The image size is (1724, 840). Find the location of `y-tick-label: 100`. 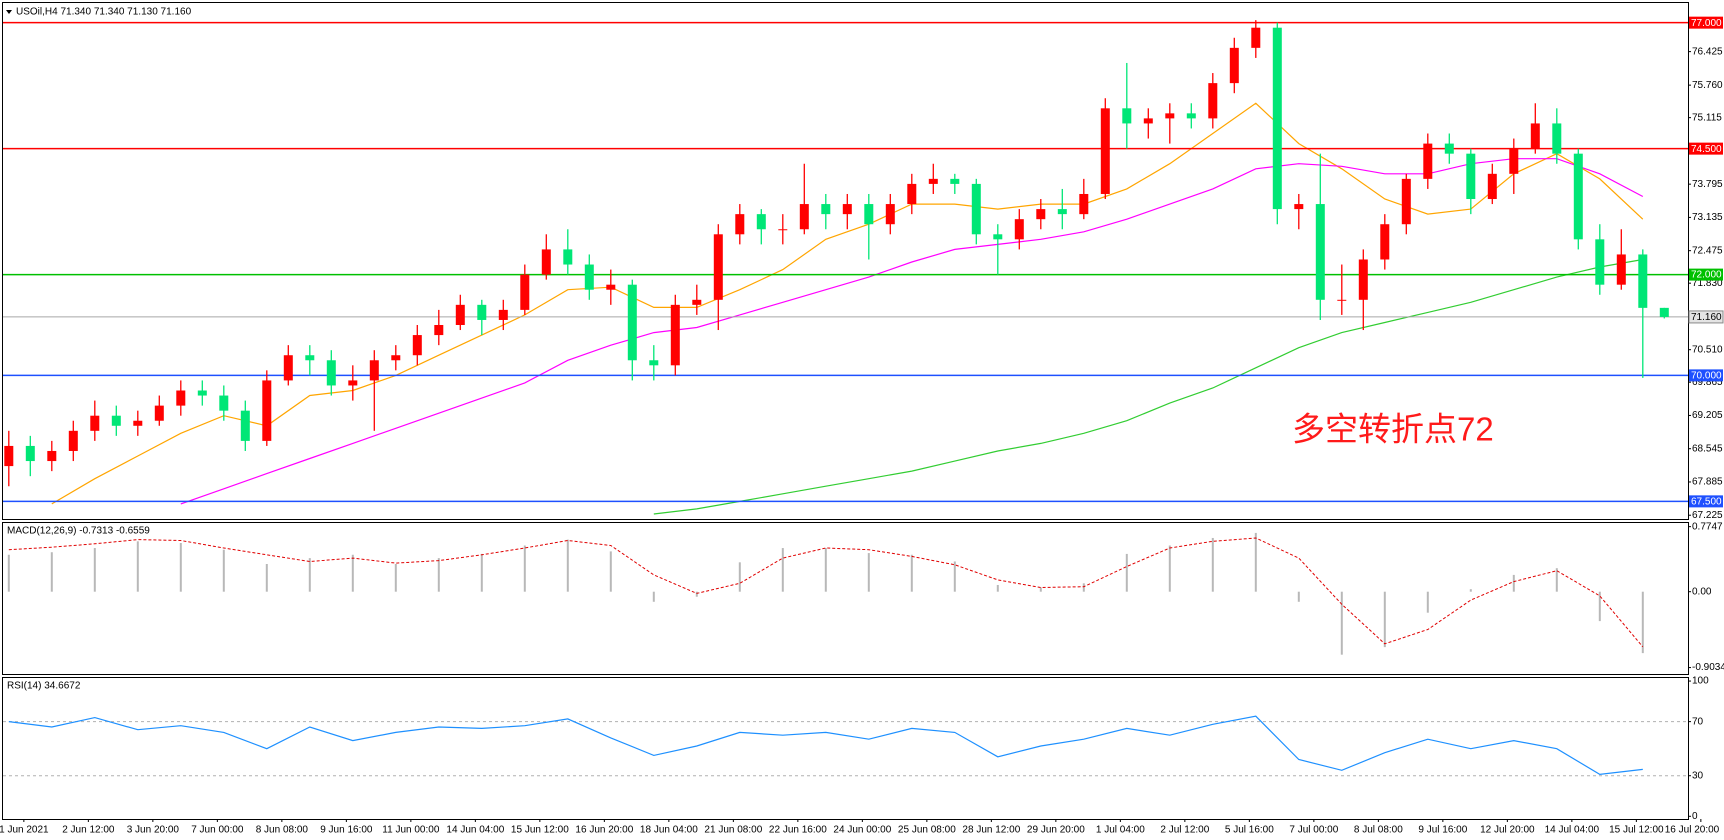

y-tick-label: 100 is located at coordinates (1700, 681).